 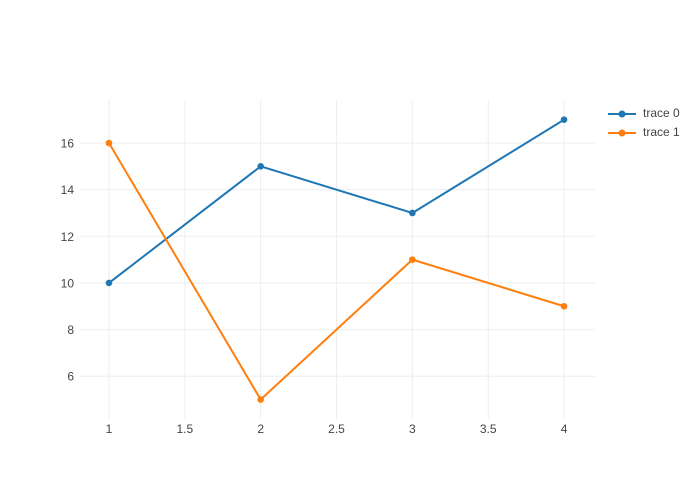 I want to click on x-tick-label: 2.5, so click(x=336, y=429).